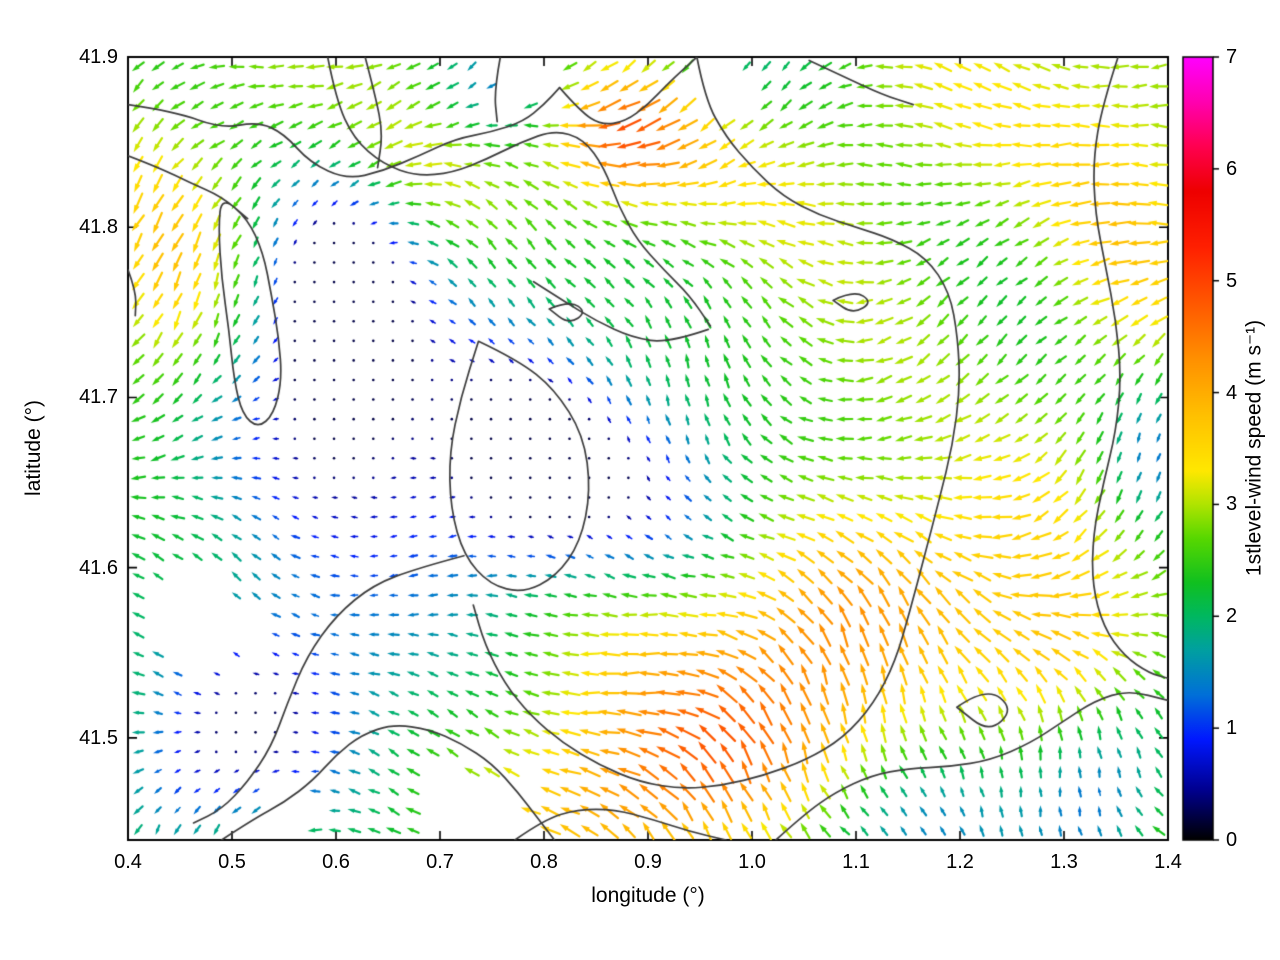 This screenshot has height=960, width=1280. I want to click on x-tick-label: 0.6, so click(336, 862).